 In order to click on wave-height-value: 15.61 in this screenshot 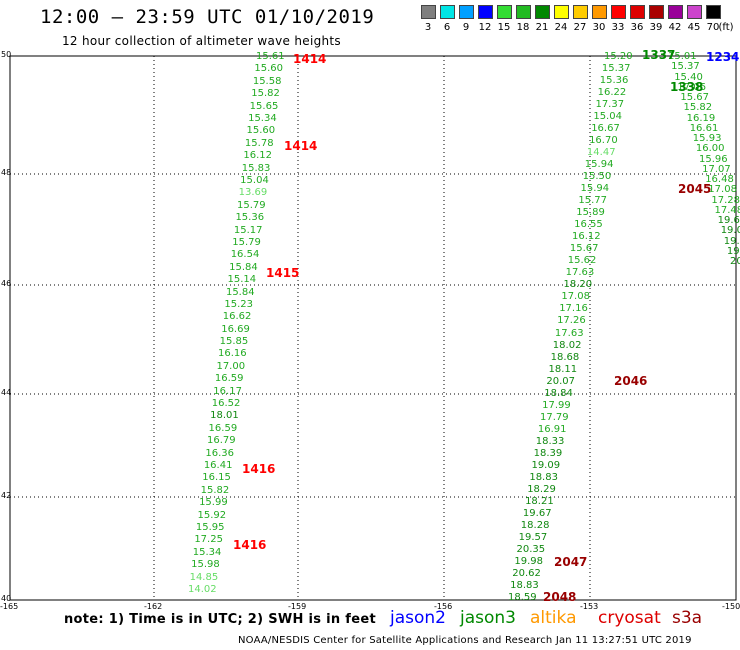, I will do `click(270, 56)`.